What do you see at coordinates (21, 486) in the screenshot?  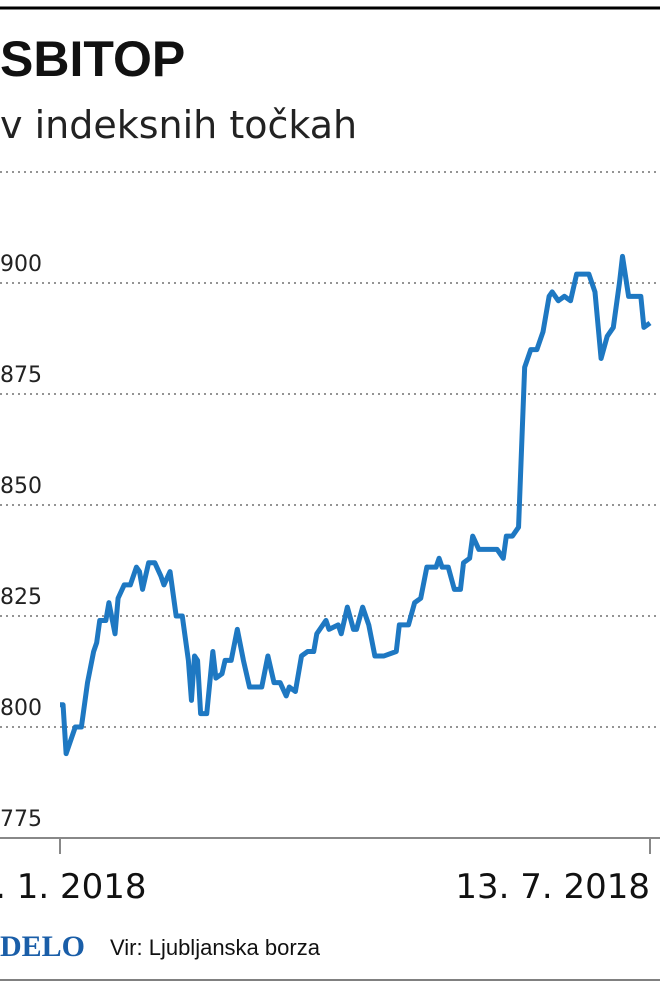 I see `y-tick-label: 850` at bounding box center [21, 486].